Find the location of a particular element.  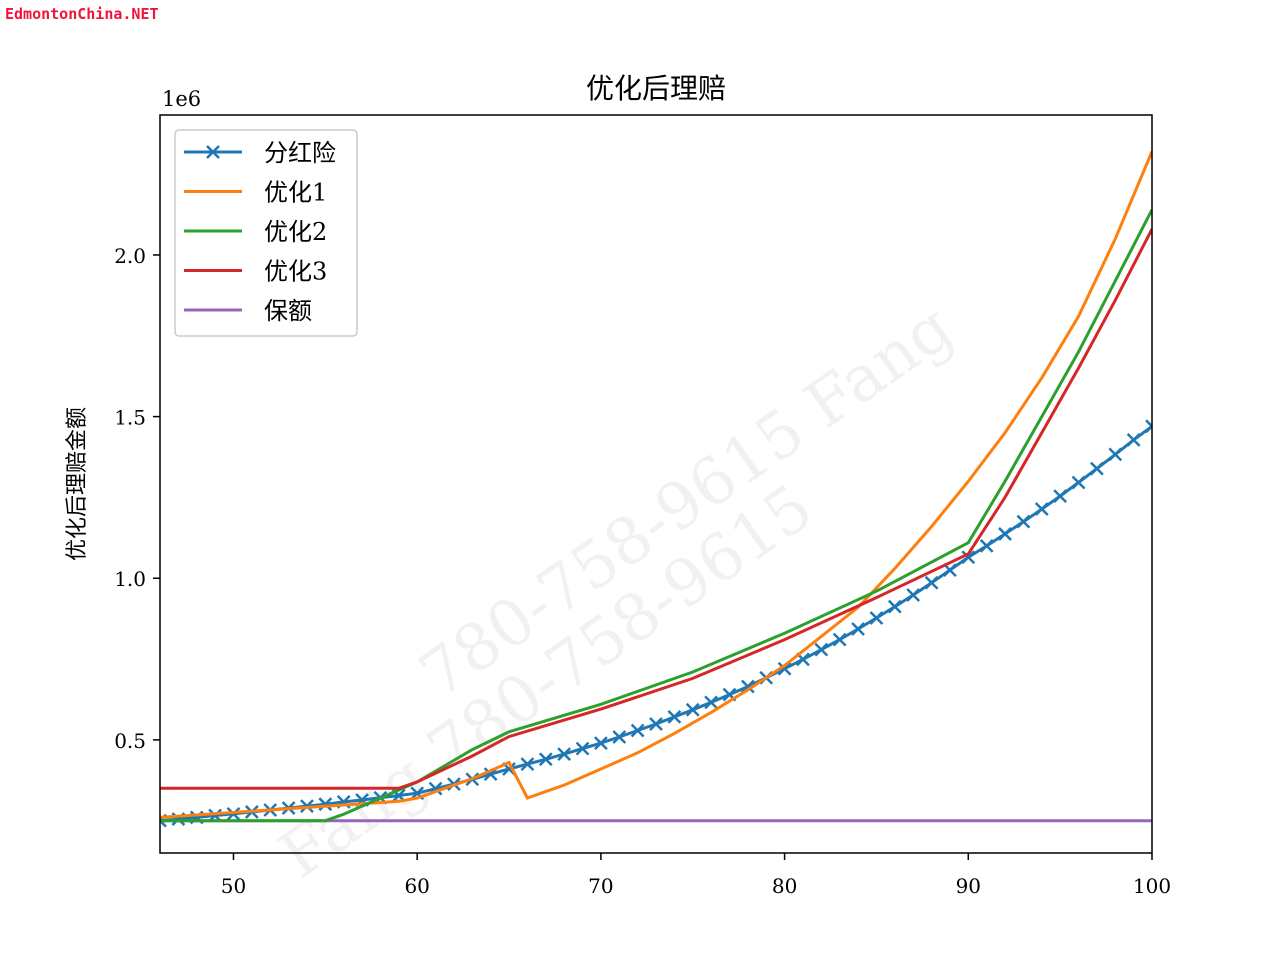

x-tick-label: 60 is located at coordinates (416, 886).